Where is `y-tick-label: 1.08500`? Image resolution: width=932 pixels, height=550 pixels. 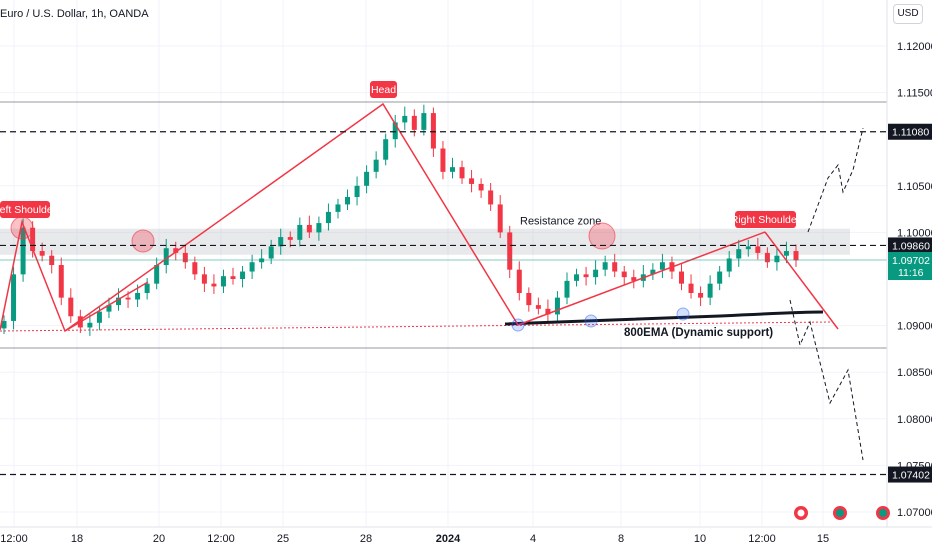
y-tick-label: 1.08500 is located at coordinates (914, 373).